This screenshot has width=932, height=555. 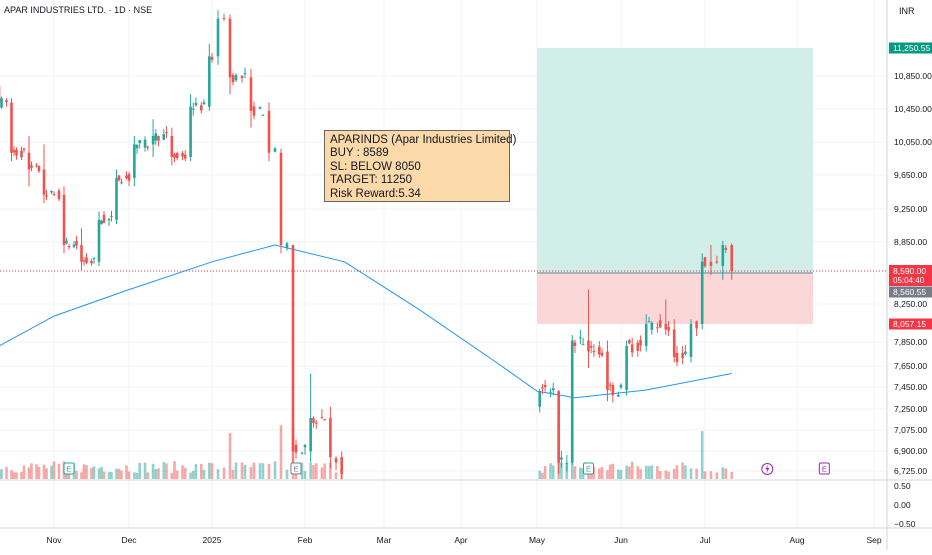 What do you see at coordinates (910, 209) in the screenshot?
I see `price-tick-label: 9,250.00` at bounding box center [910, 209].